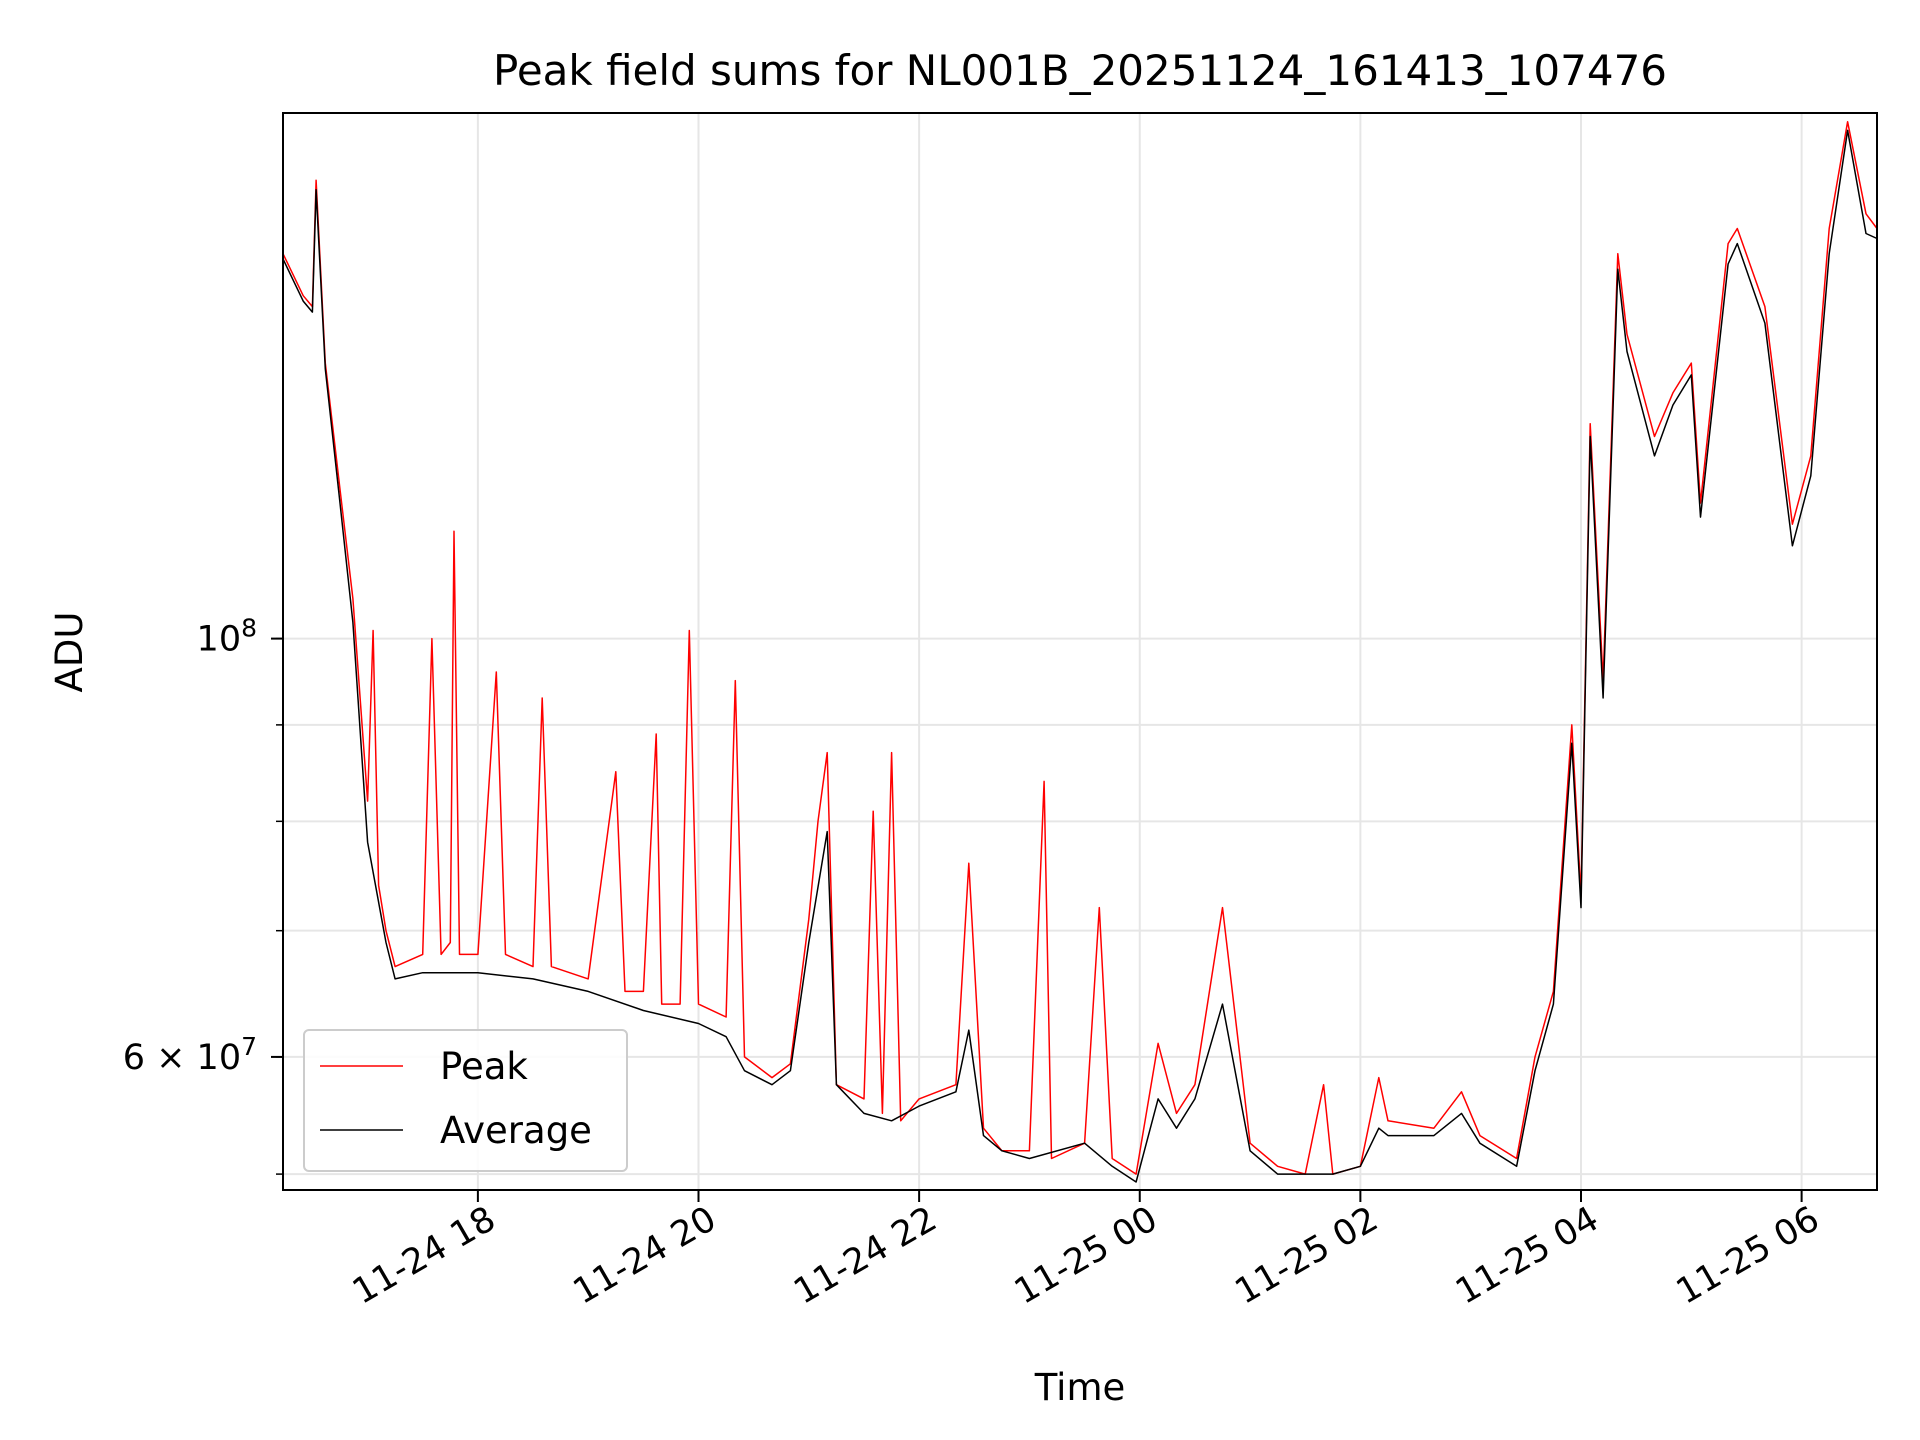  I want to click on y-tick-label: 6 × 107, so click(190, 1055).